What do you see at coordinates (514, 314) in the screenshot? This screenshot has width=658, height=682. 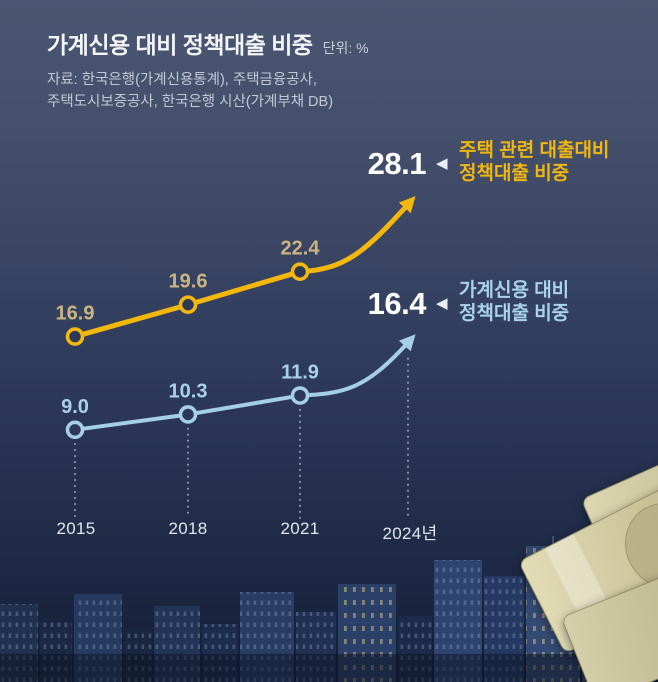 I see `household-series-label-line2: 정책대출 비중` at bounding box center [514, 314].